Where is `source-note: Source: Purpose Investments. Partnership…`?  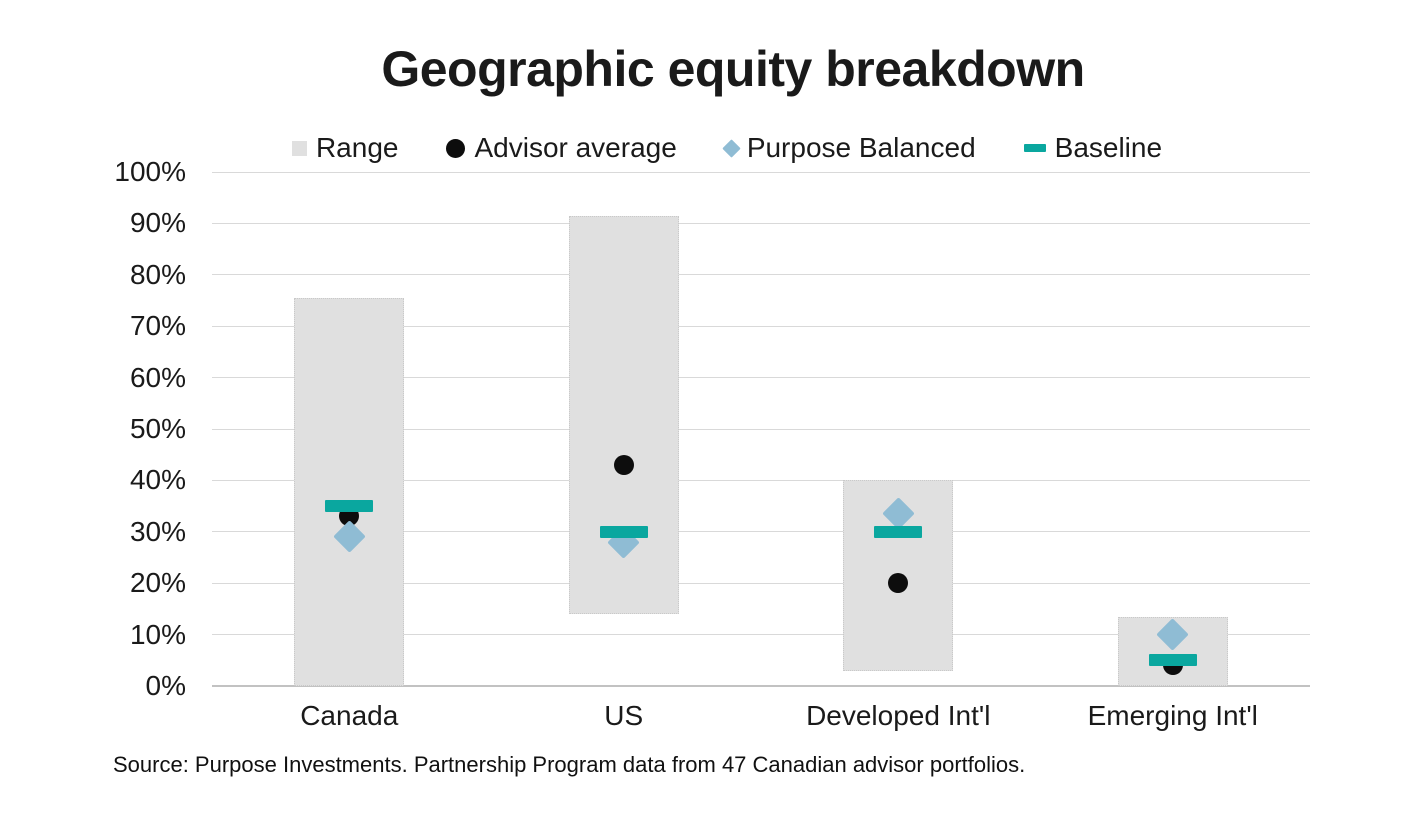
source-note: Source: Purpose Investments. Partnership… is located at coordinates (569, 764).